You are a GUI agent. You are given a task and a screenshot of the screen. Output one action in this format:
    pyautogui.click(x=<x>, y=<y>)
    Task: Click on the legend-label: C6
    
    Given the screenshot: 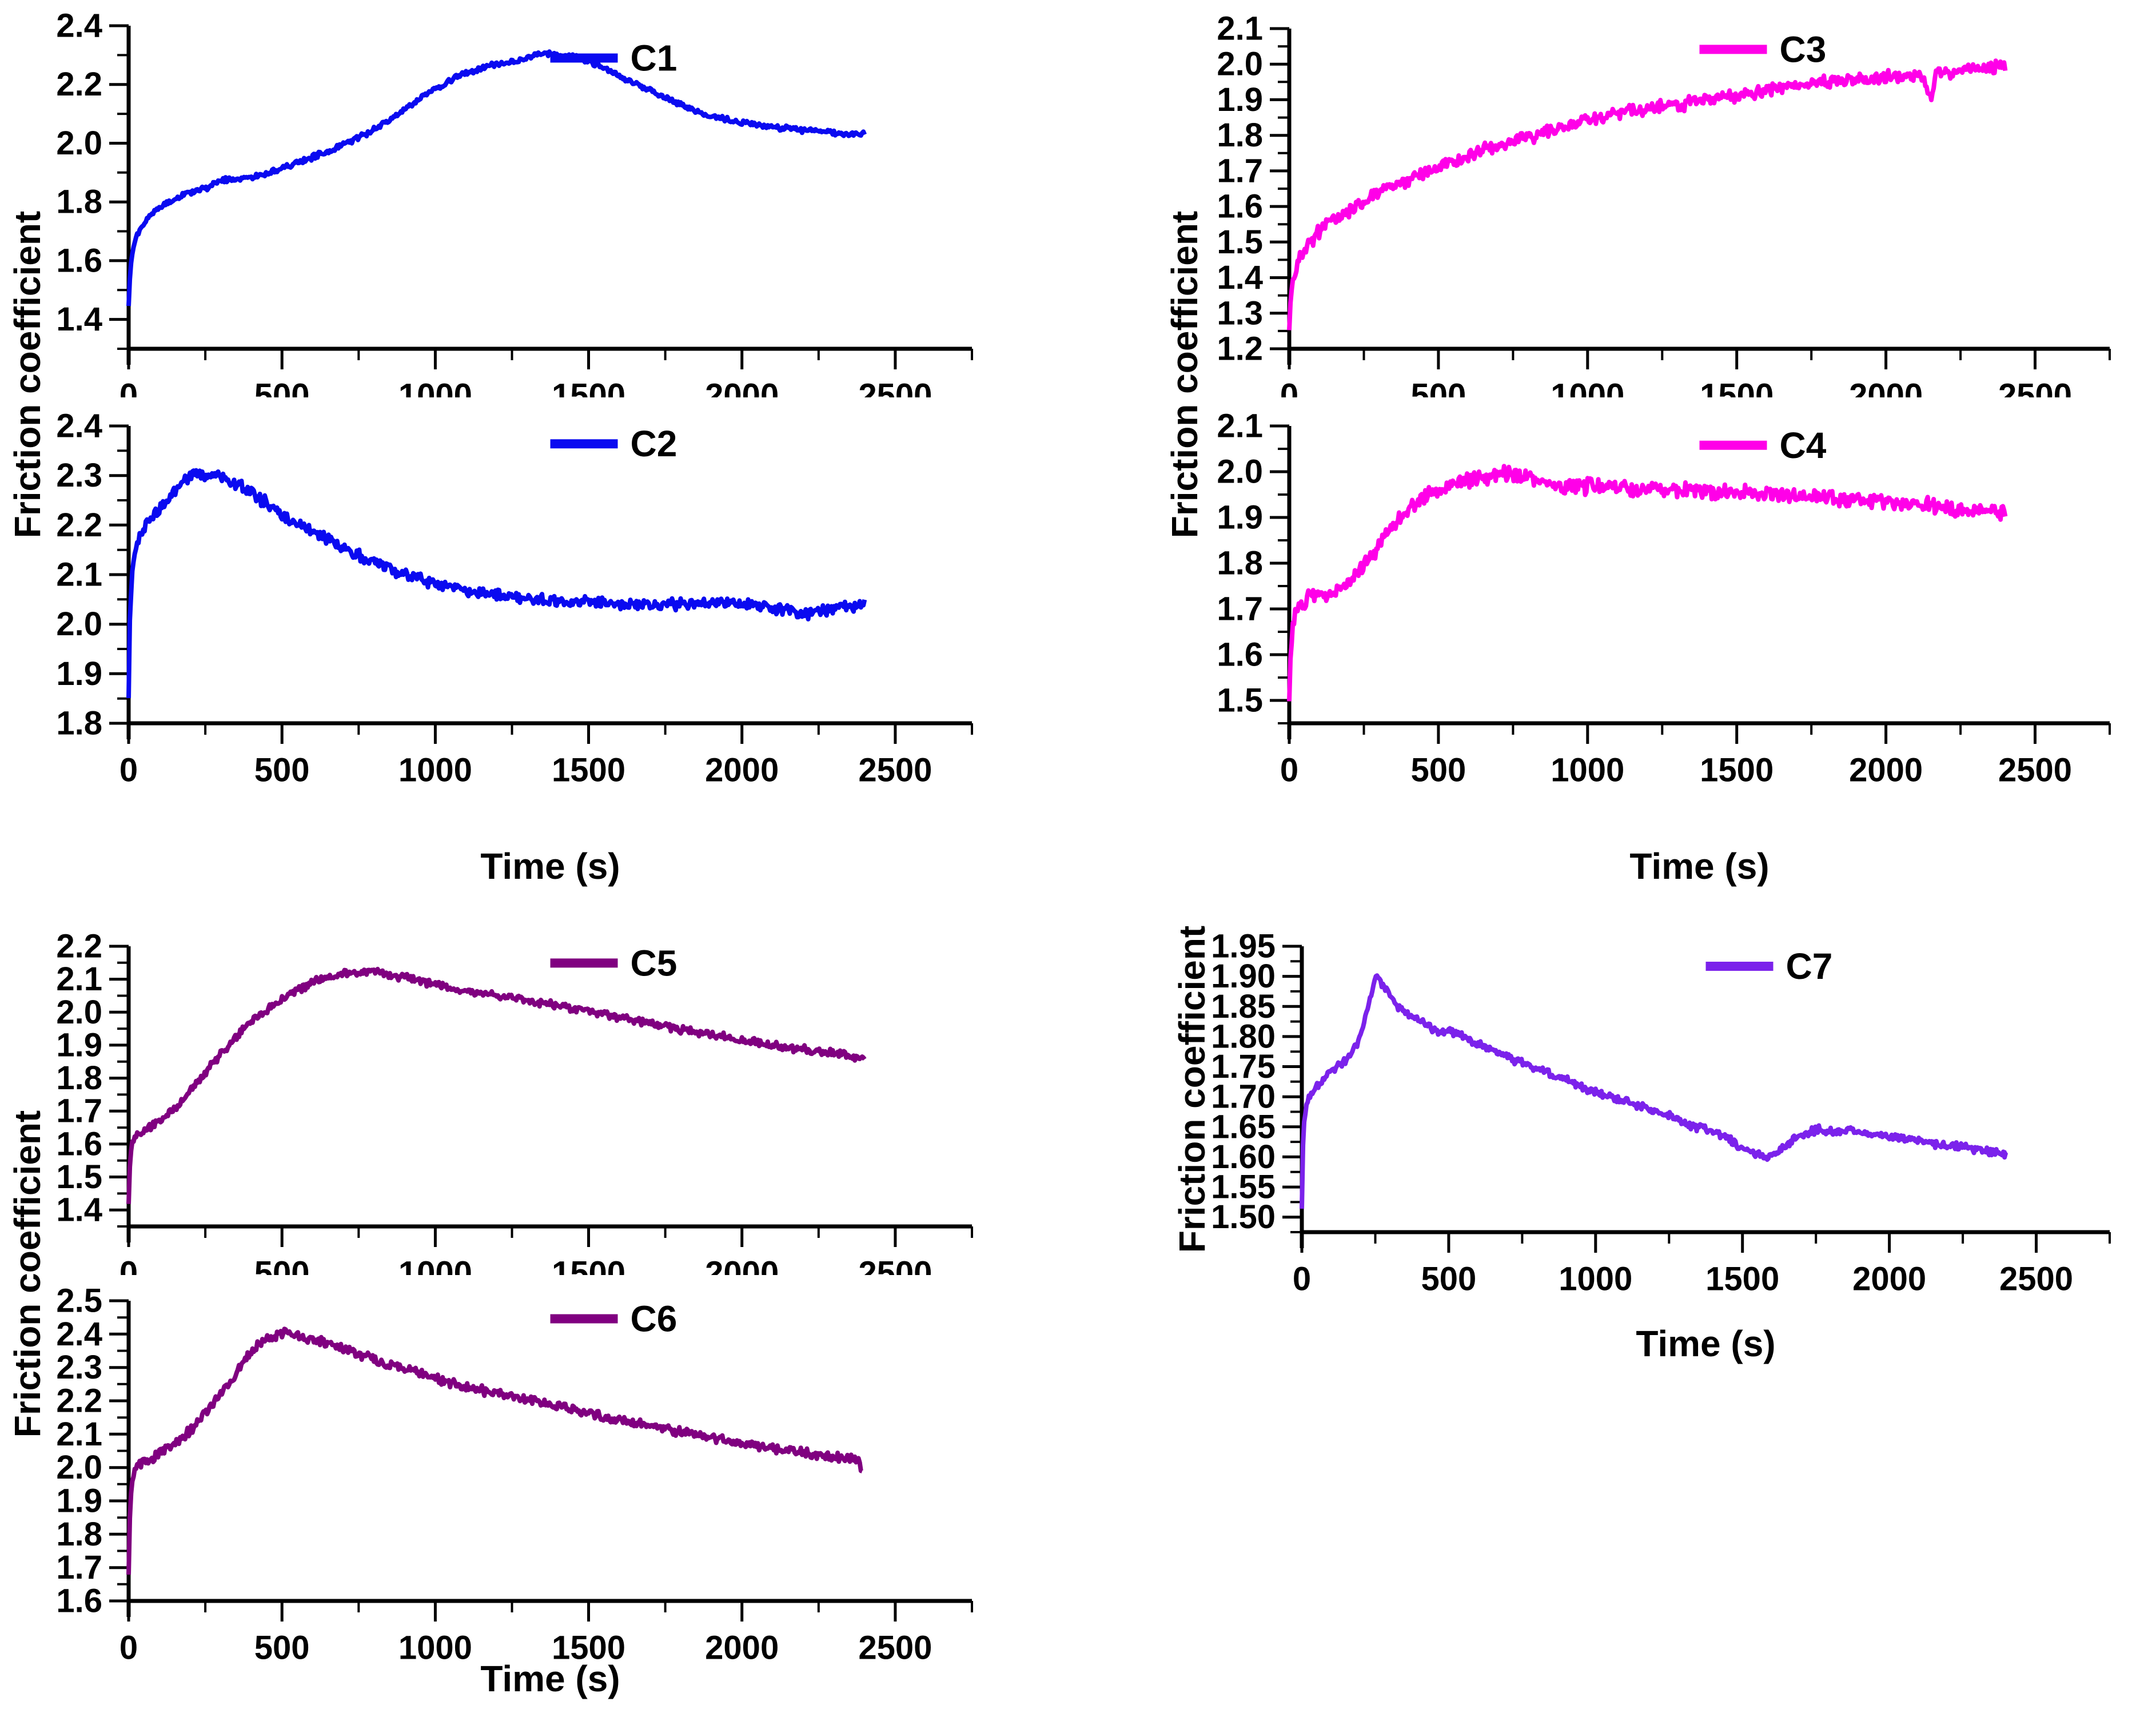 What is the action you would take?
    pyautogui.click(x=654, y=1319)
    